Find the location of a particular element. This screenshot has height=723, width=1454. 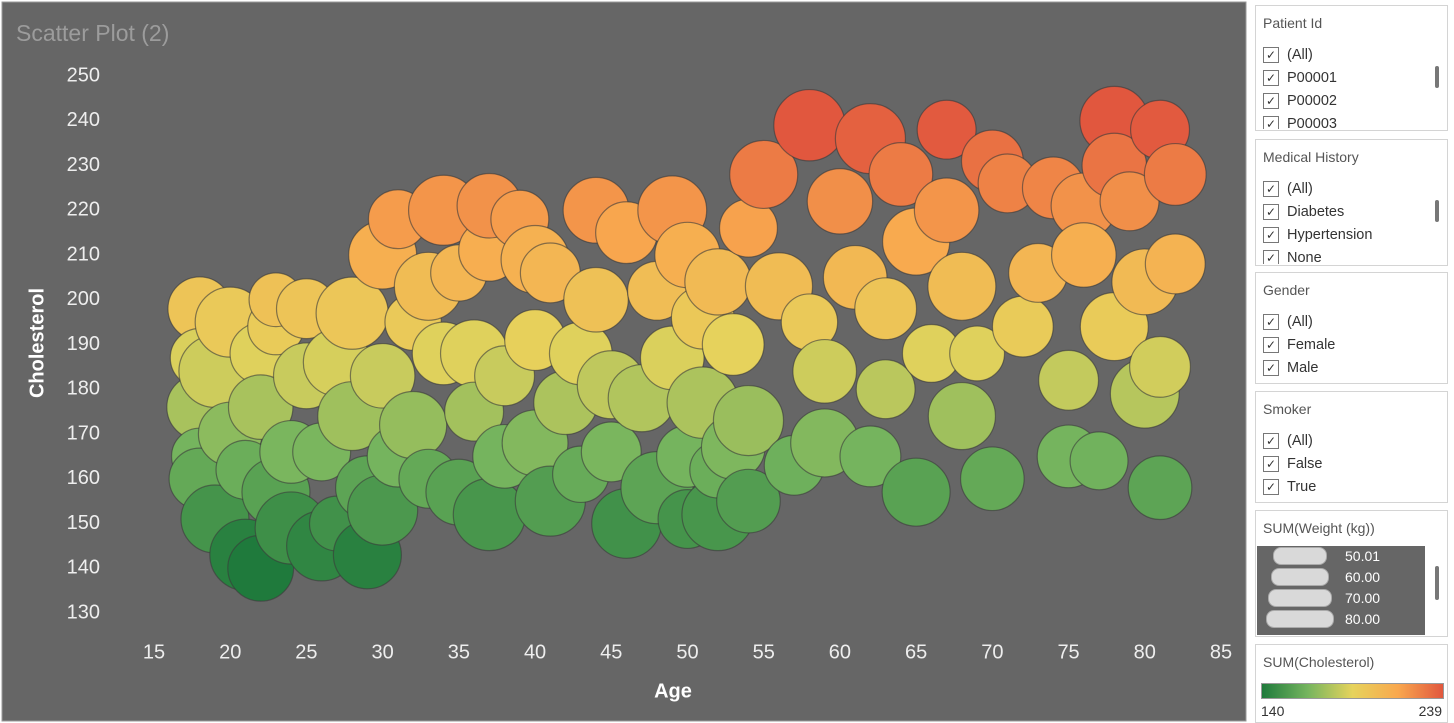

x-tick-label: 30 is located at coordinates (383, 652).